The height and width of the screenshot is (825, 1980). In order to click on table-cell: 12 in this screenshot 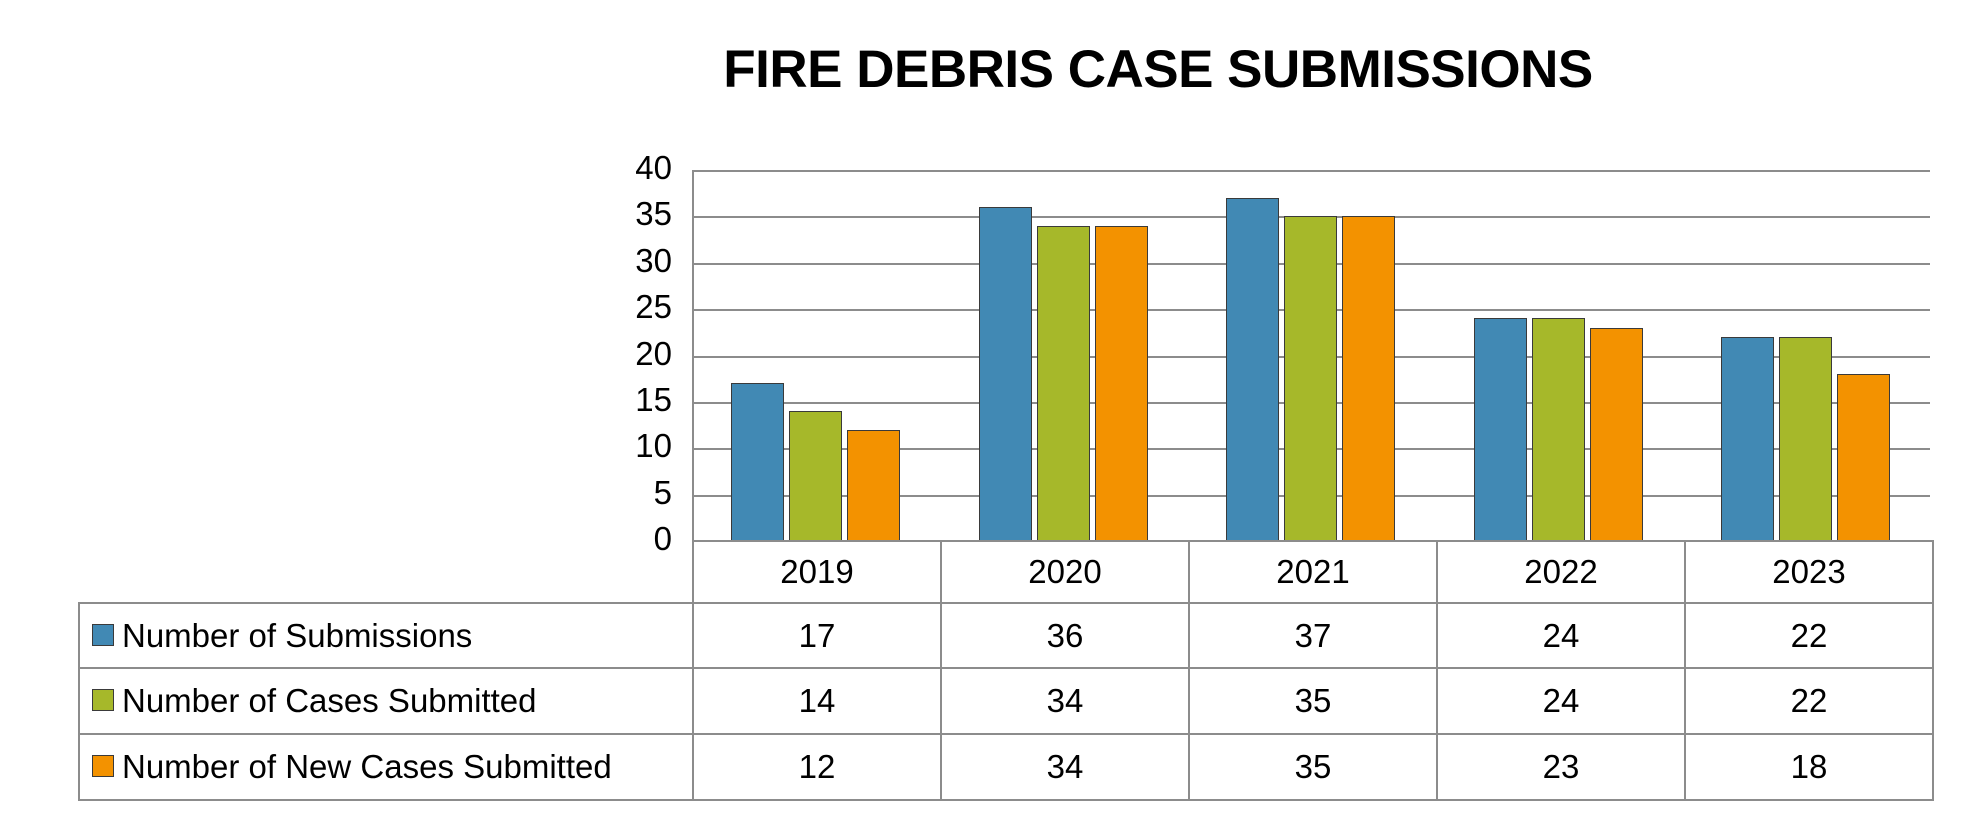, I will do `click(817, 767)`.